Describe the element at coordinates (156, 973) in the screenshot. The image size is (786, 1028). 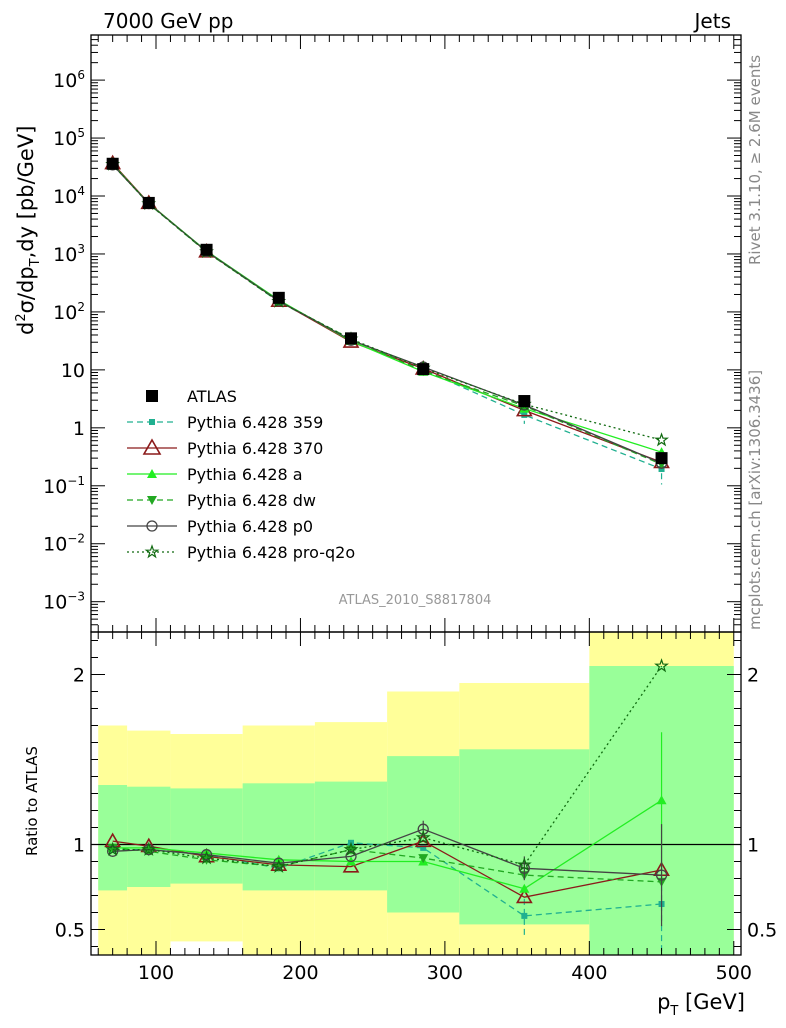
I see `x-tick-label: 100` at that location.